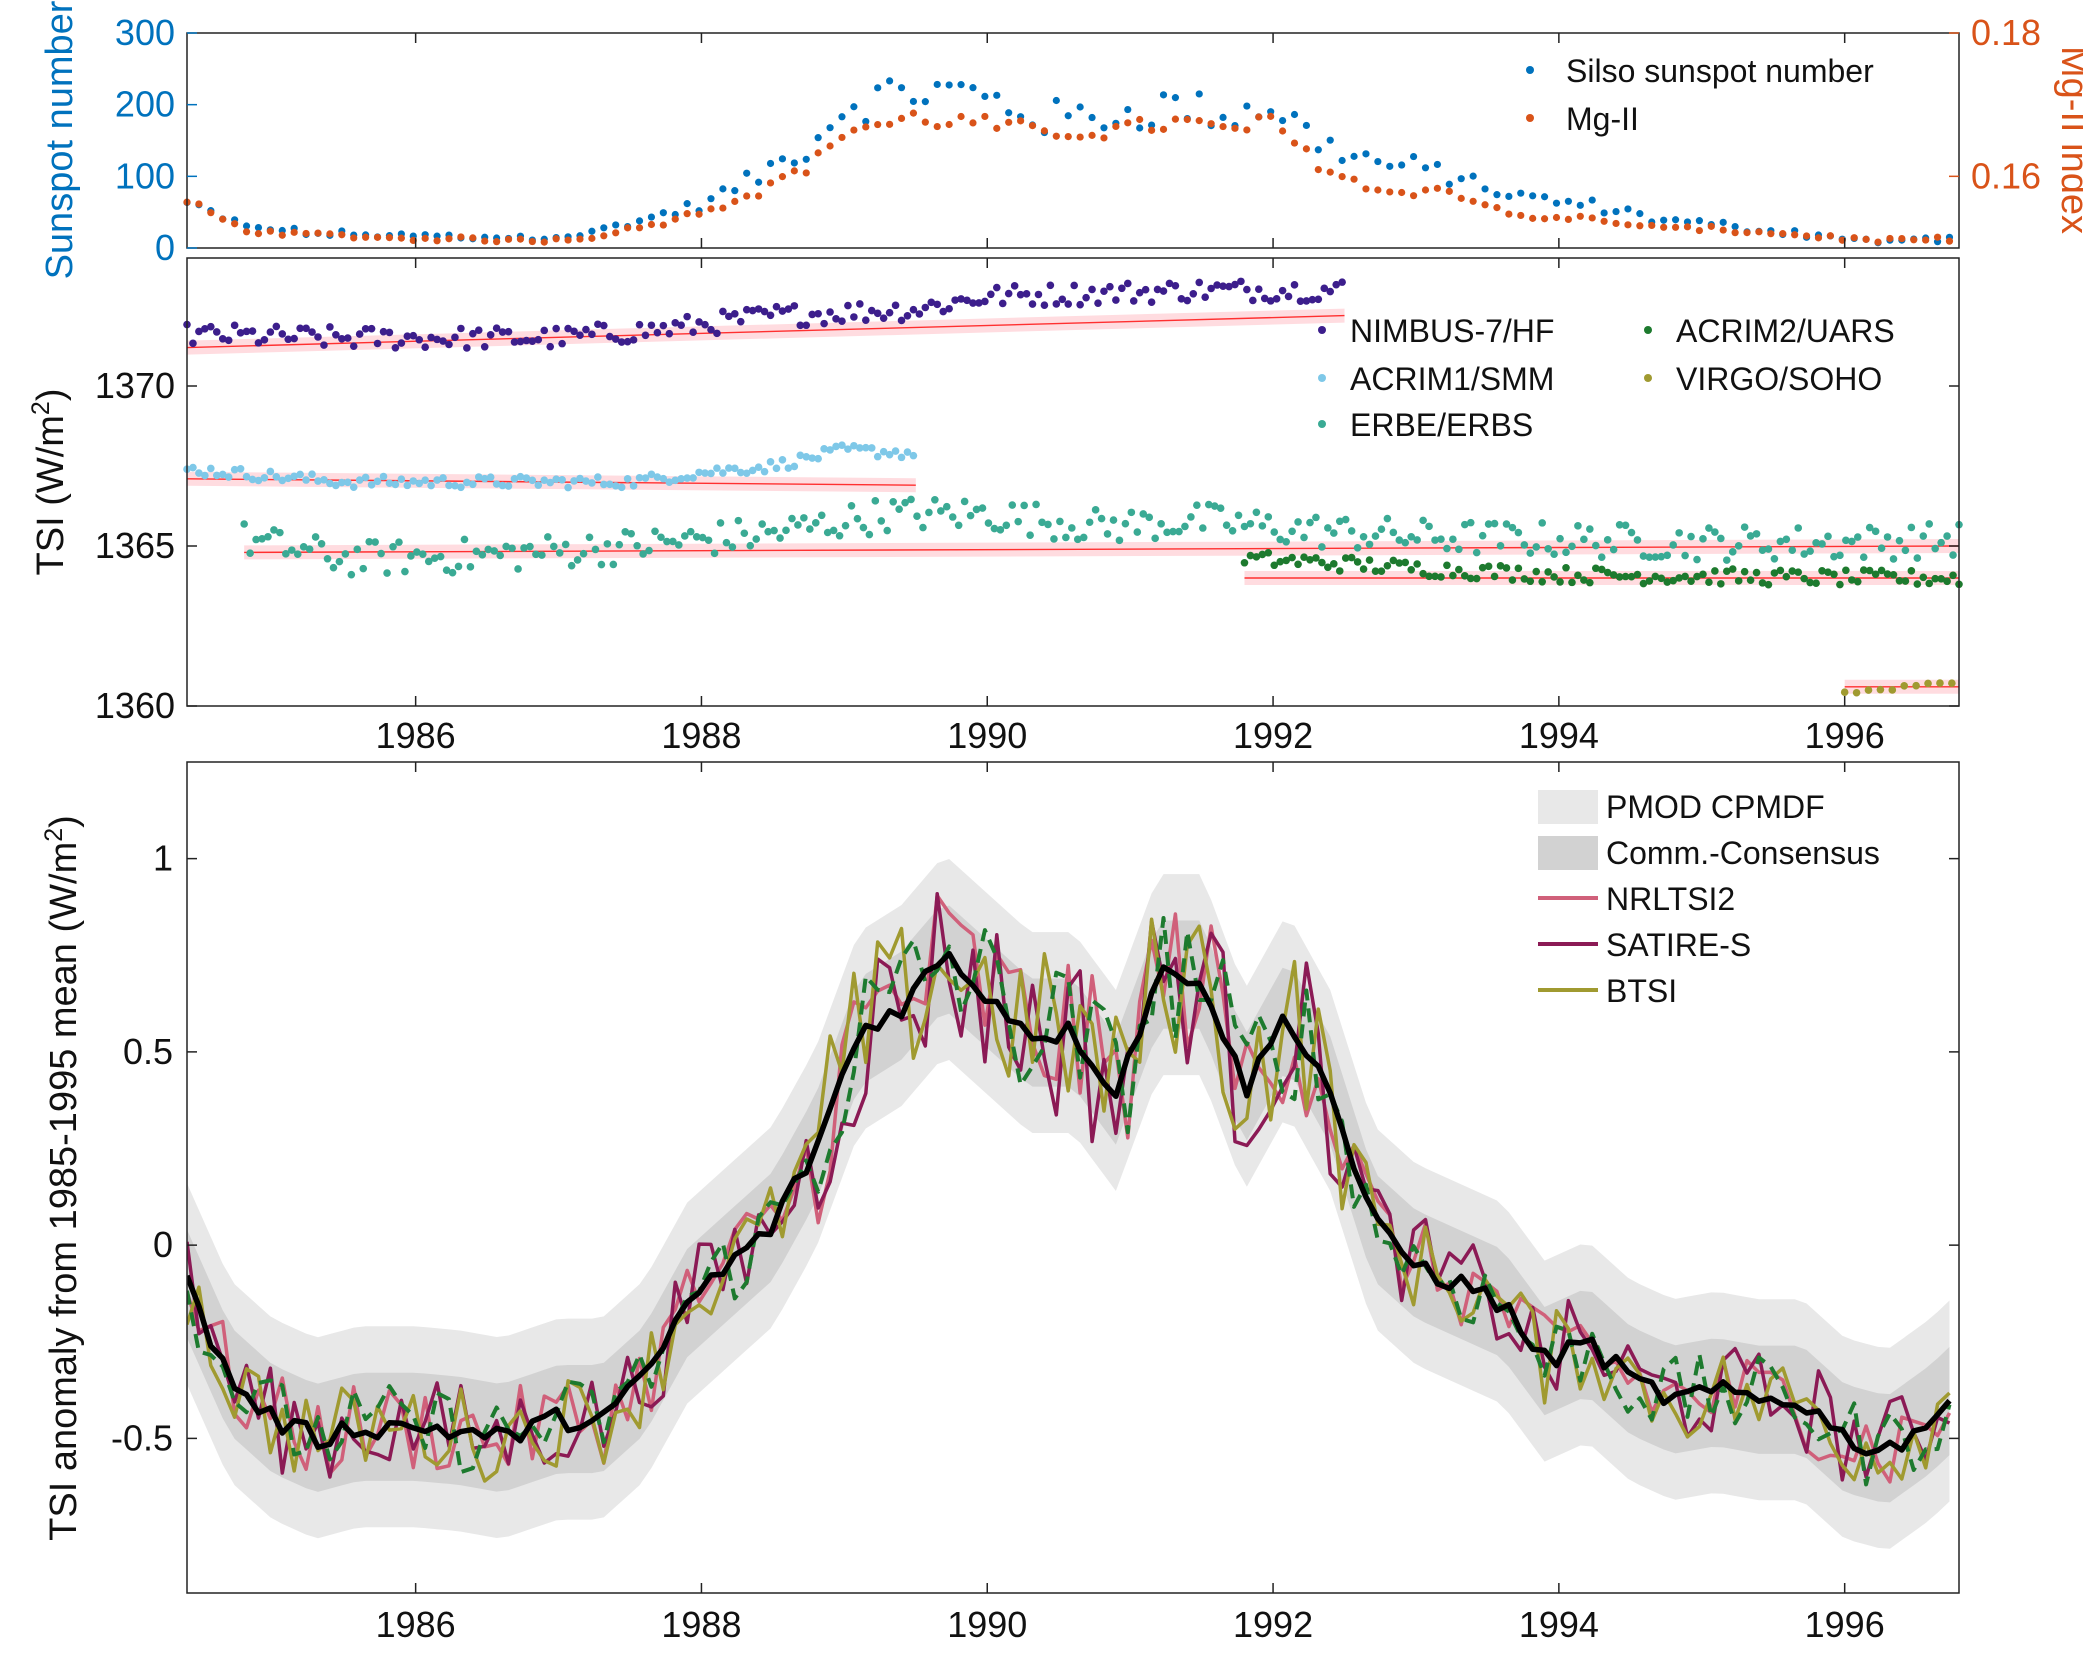 Image resolution: width=2083 pixels, height=1658 pixels. What do you see at coordinates (1602, 119) in the screenshot?
I see `legend-label-mgii: Mg-II` at bounding box center [1602, 119].